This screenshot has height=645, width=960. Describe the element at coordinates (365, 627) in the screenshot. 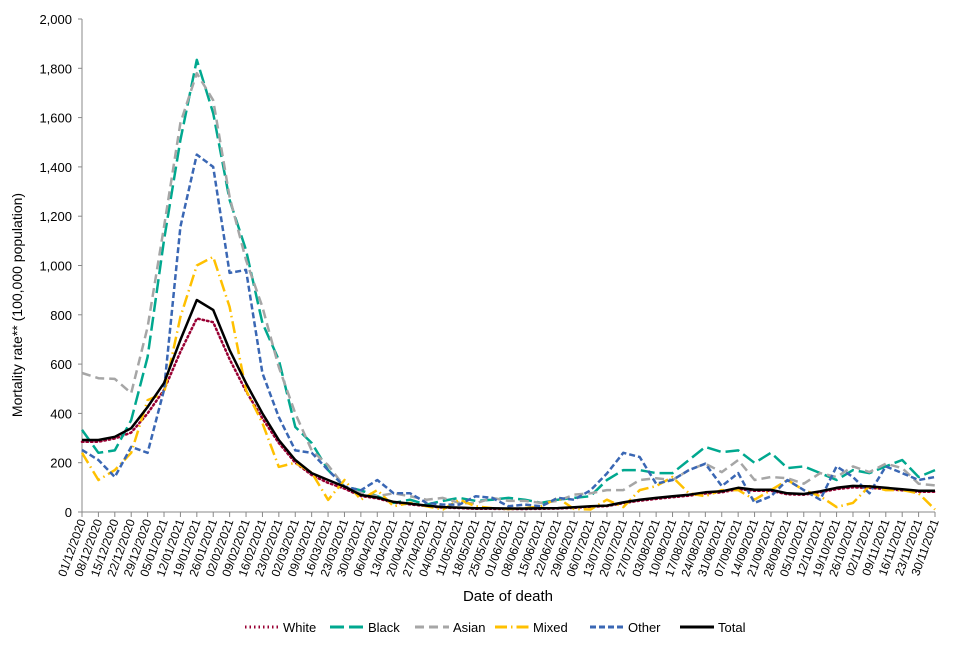

I see `legend-item-black: Black` at that location.